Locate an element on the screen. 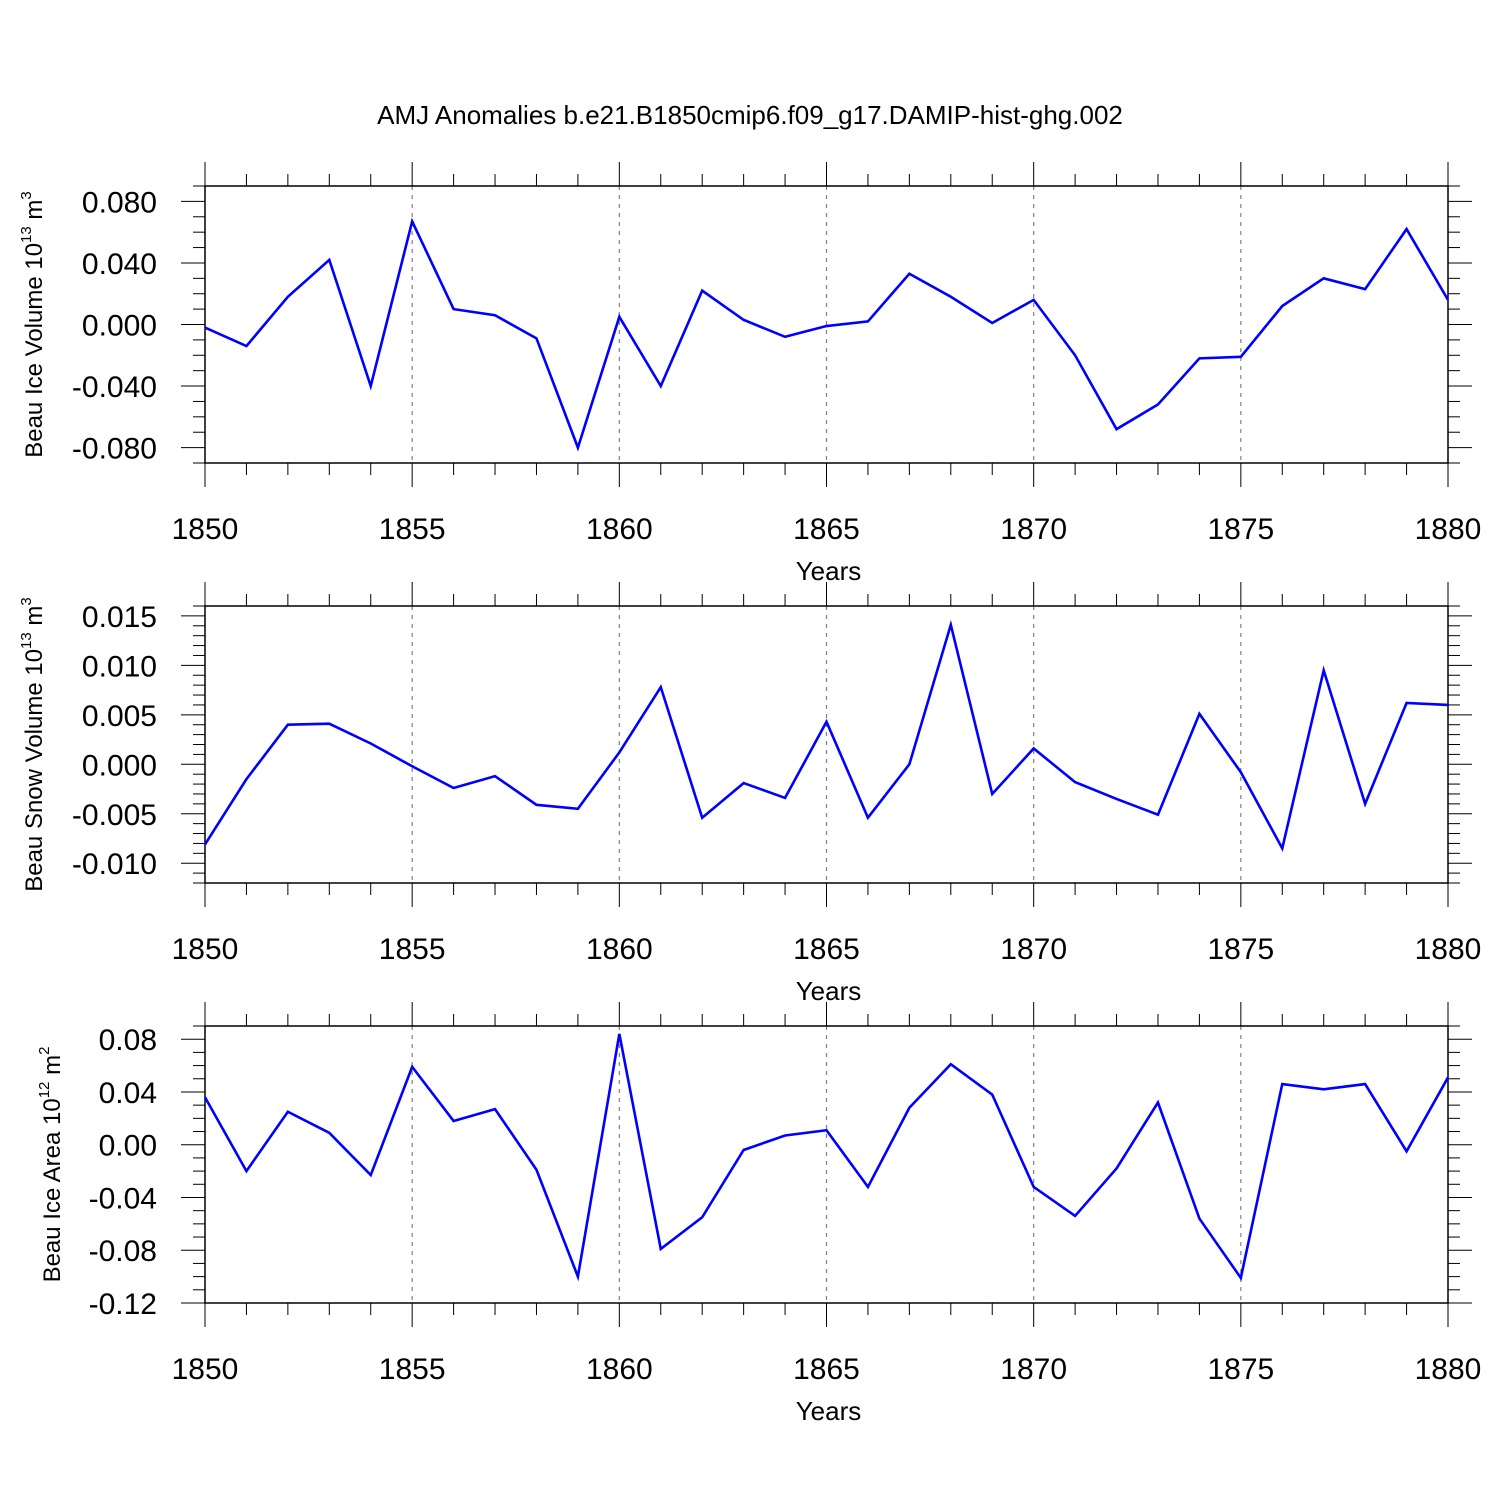 The width and height of the screenshot is (1500, 1500). y-axis-label: Beau Snow Volume 1013 m3 is located at coordinates (33, 744).